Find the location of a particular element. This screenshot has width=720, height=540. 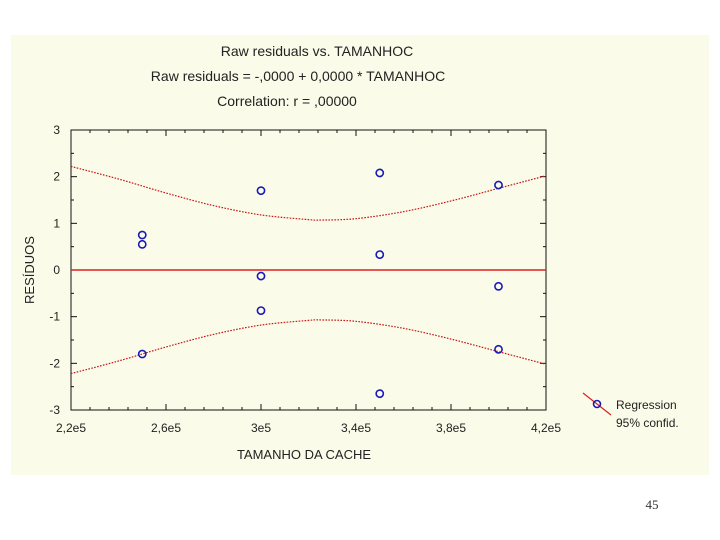

legend-confidence-label: 95% confid. is located at coordinates (647, 423).